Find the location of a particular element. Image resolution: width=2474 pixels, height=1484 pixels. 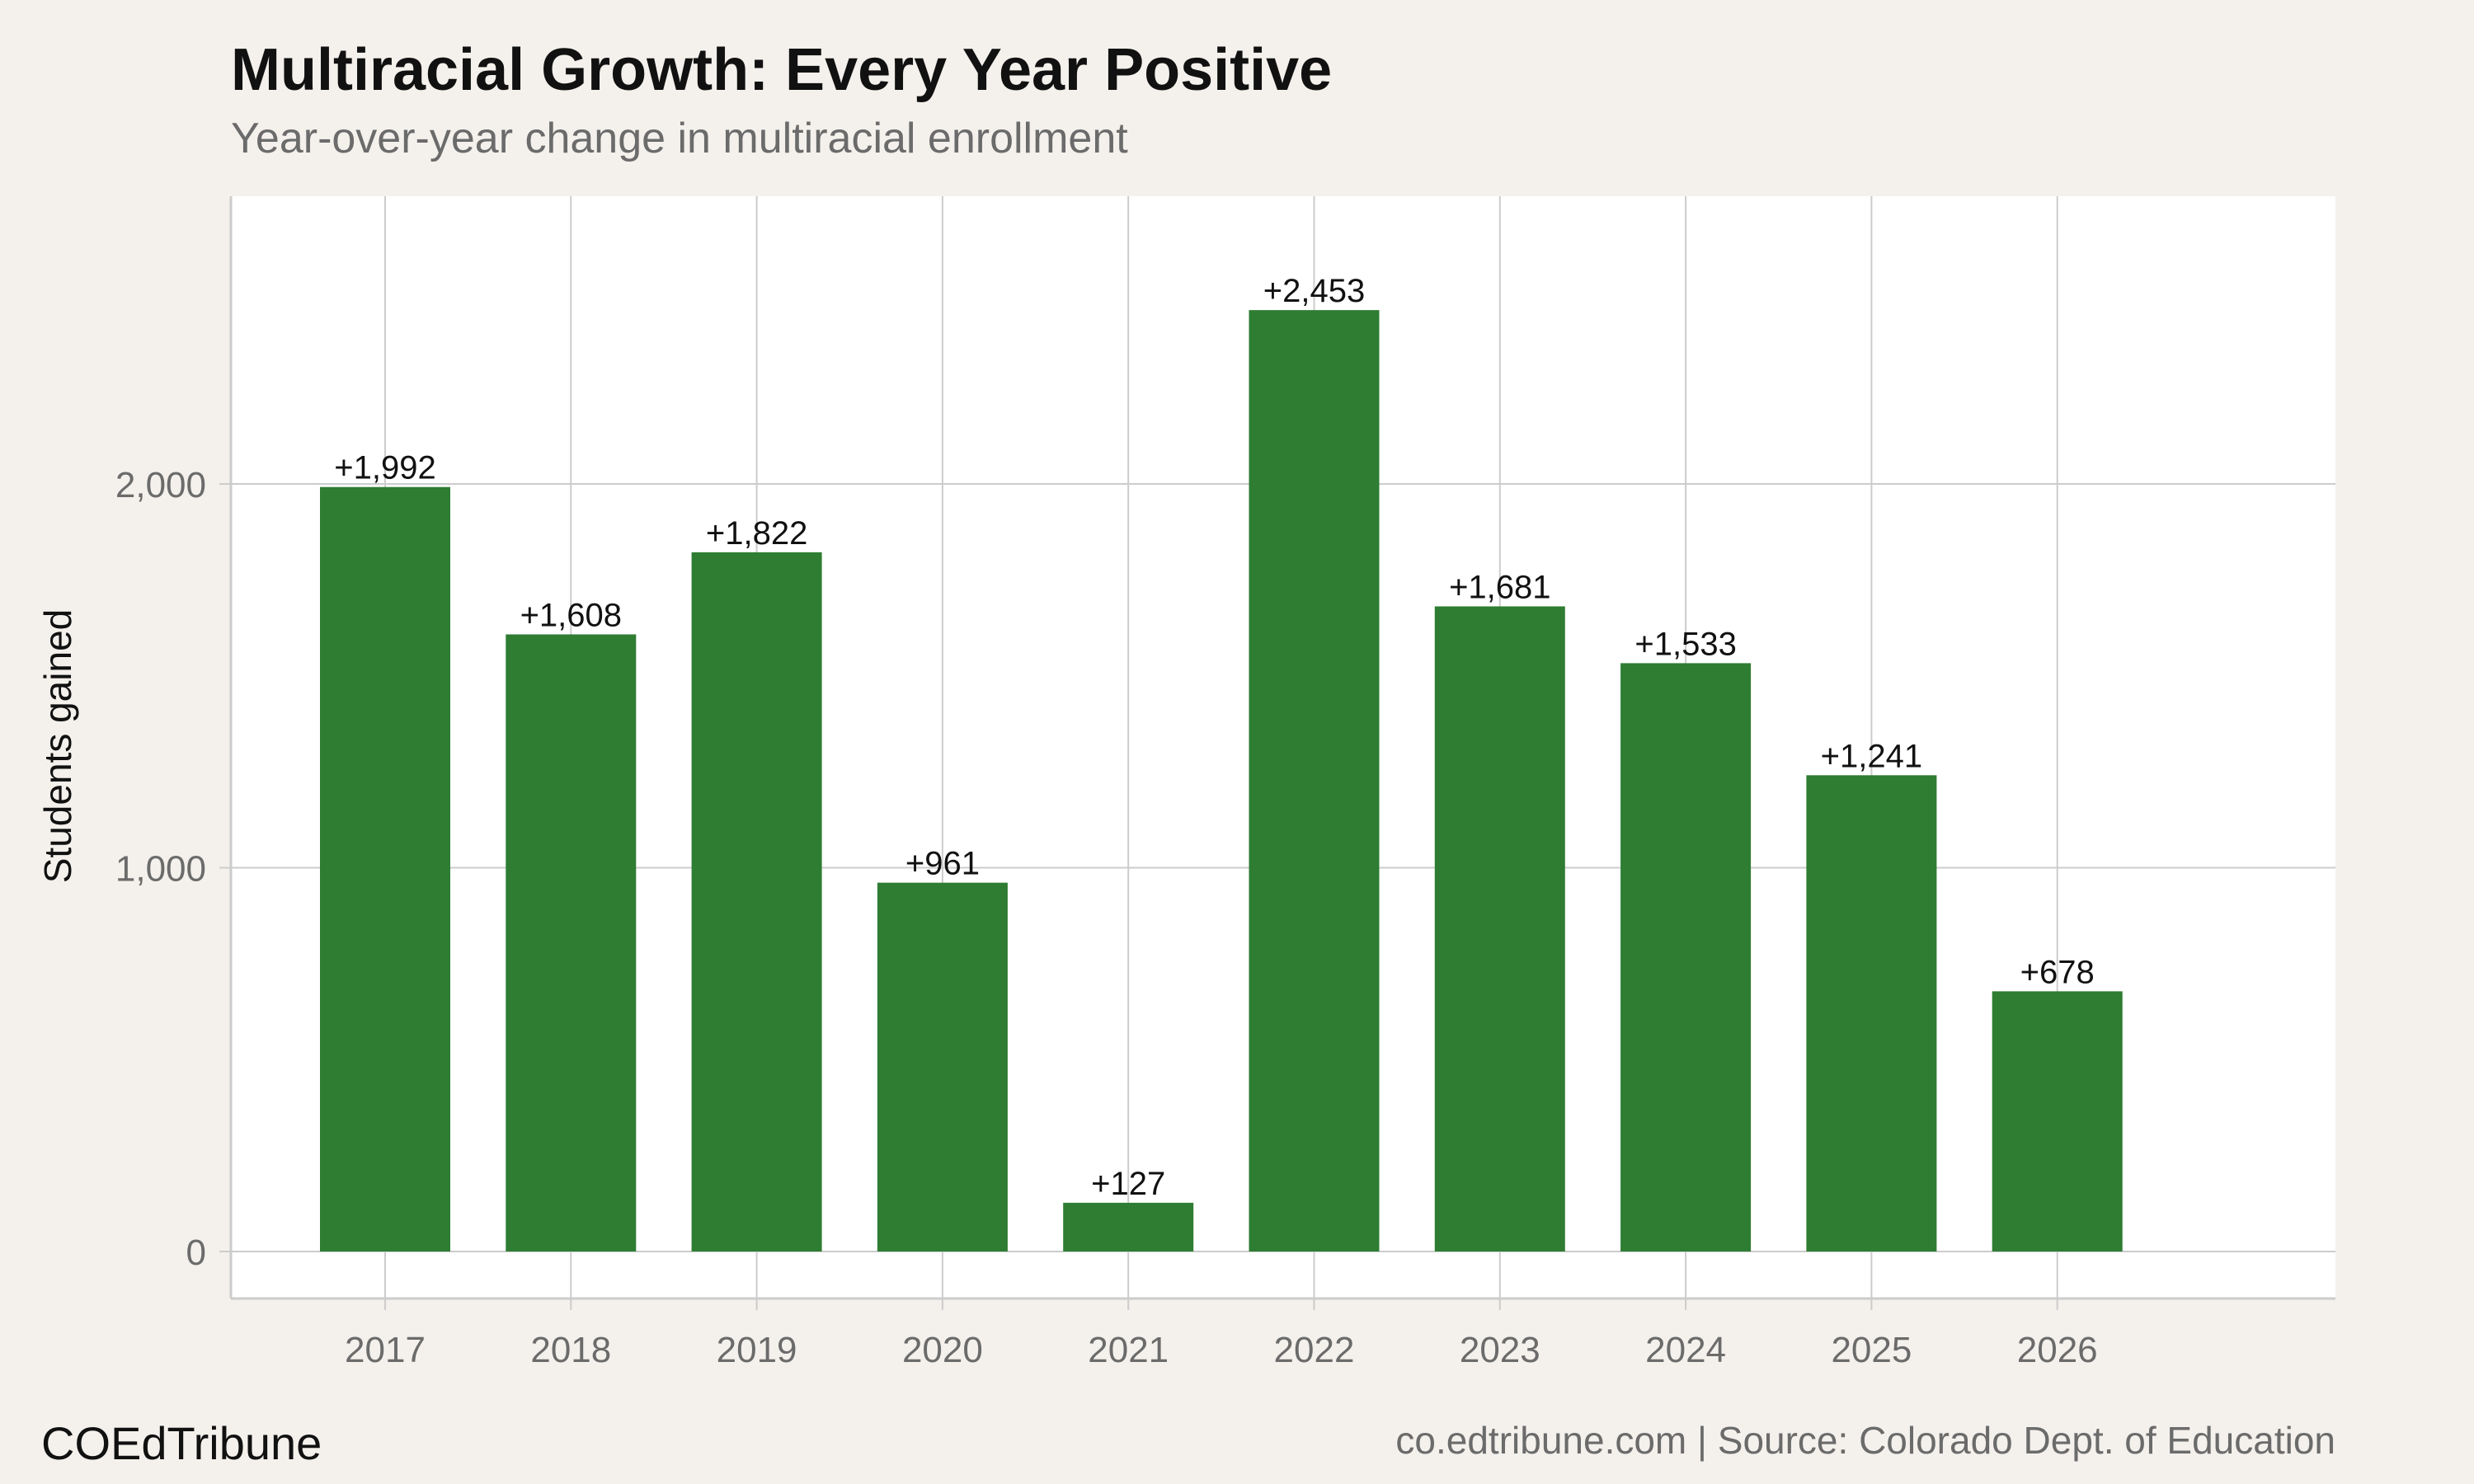

bar-2019 is located at coordinates (756, 902).